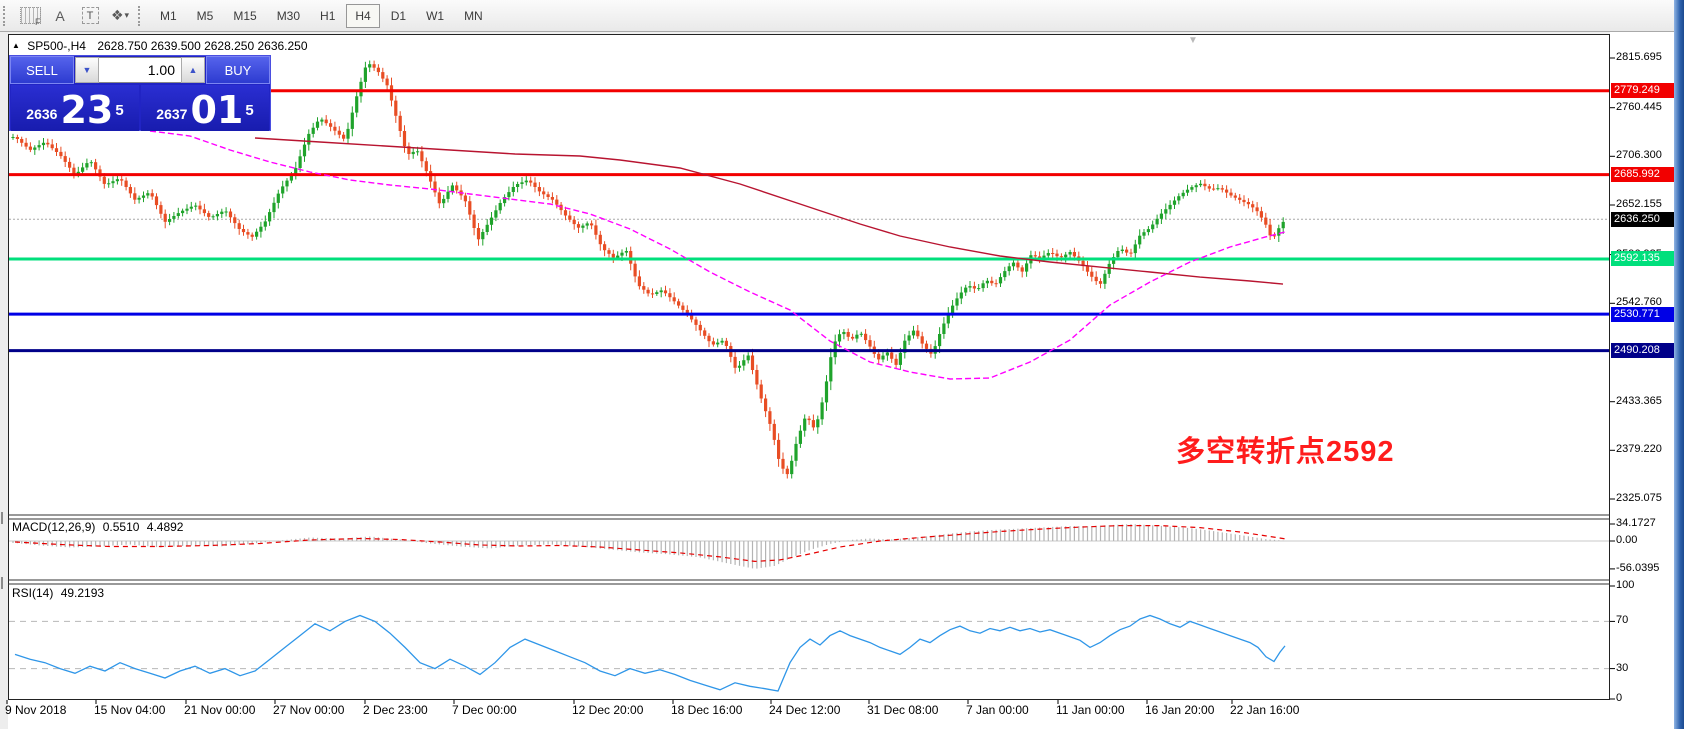 This screenshot has height=729, width=1684. I want to click on charts-grid-icon: F, so click(30, 16).